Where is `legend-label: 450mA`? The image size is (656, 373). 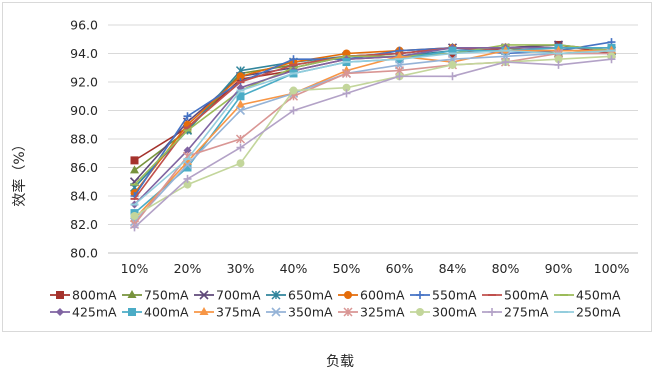
legend-label: 450mA is located at coordinates (598, 295).